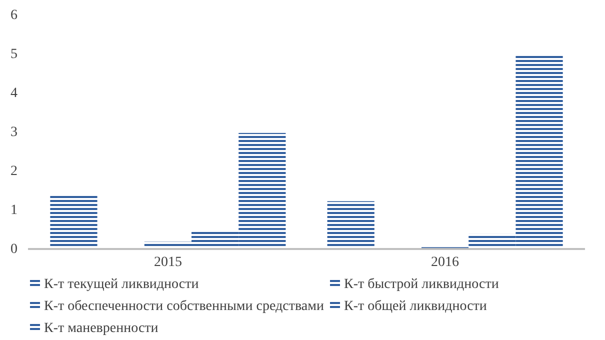  Describe the element at coordinates (422, 284) in the screenshot. I see `legend-label: К-т быстрой ликвидности` at that location.